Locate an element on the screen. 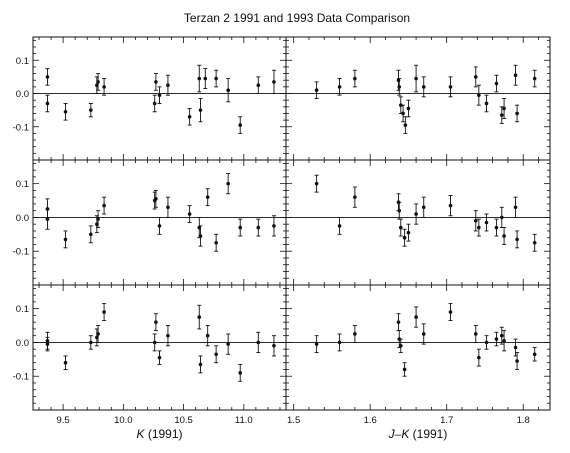 Image resolution: width=570 pixels, height=453 pixels. x-tick-label: 10.5 is located at coordinates (183, 420).